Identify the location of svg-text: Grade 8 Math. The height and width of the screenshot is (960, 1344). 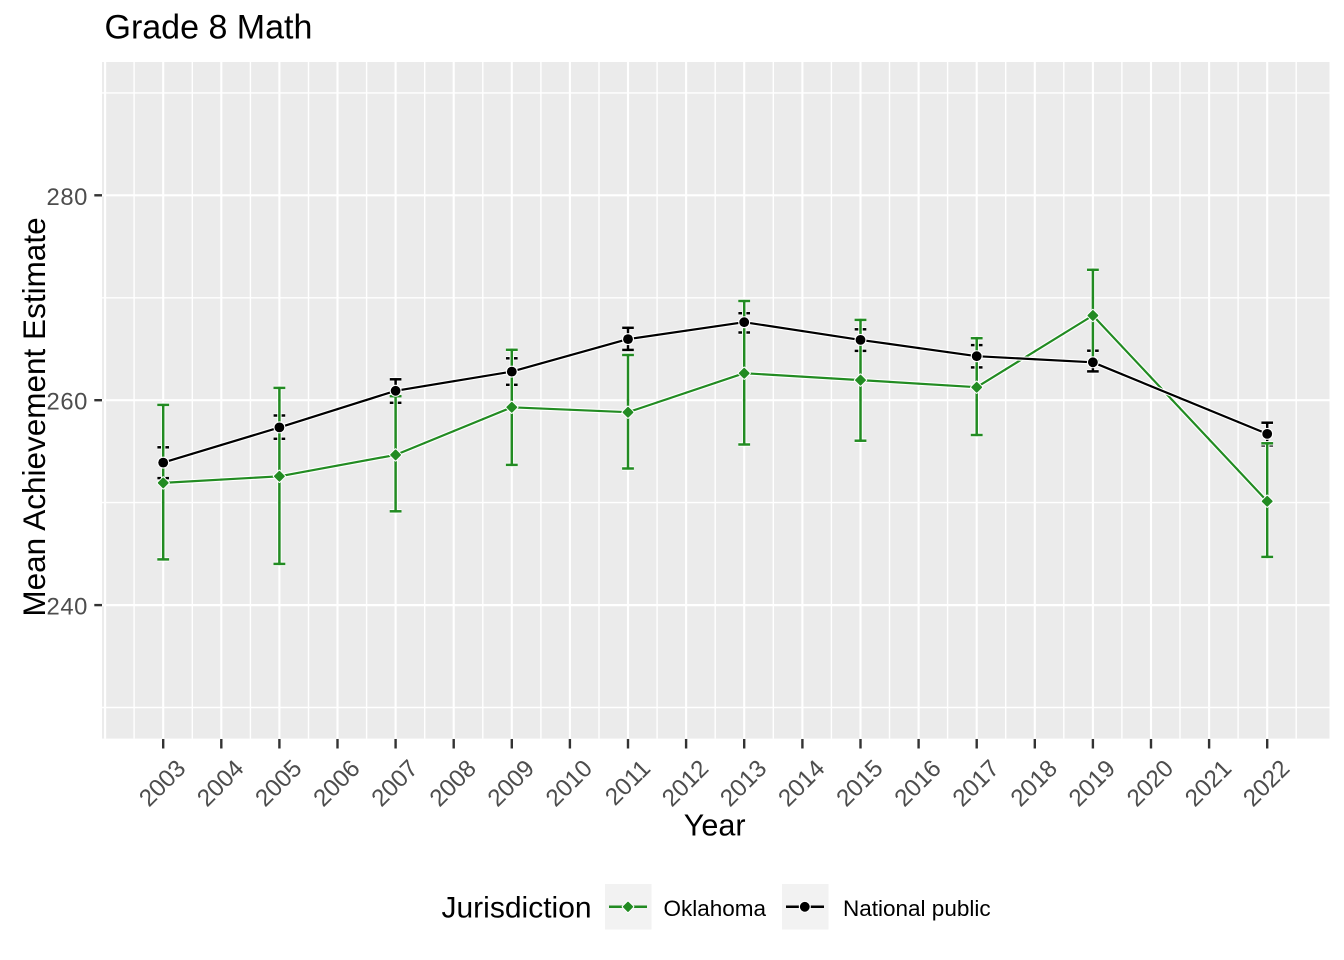
(209, 28).